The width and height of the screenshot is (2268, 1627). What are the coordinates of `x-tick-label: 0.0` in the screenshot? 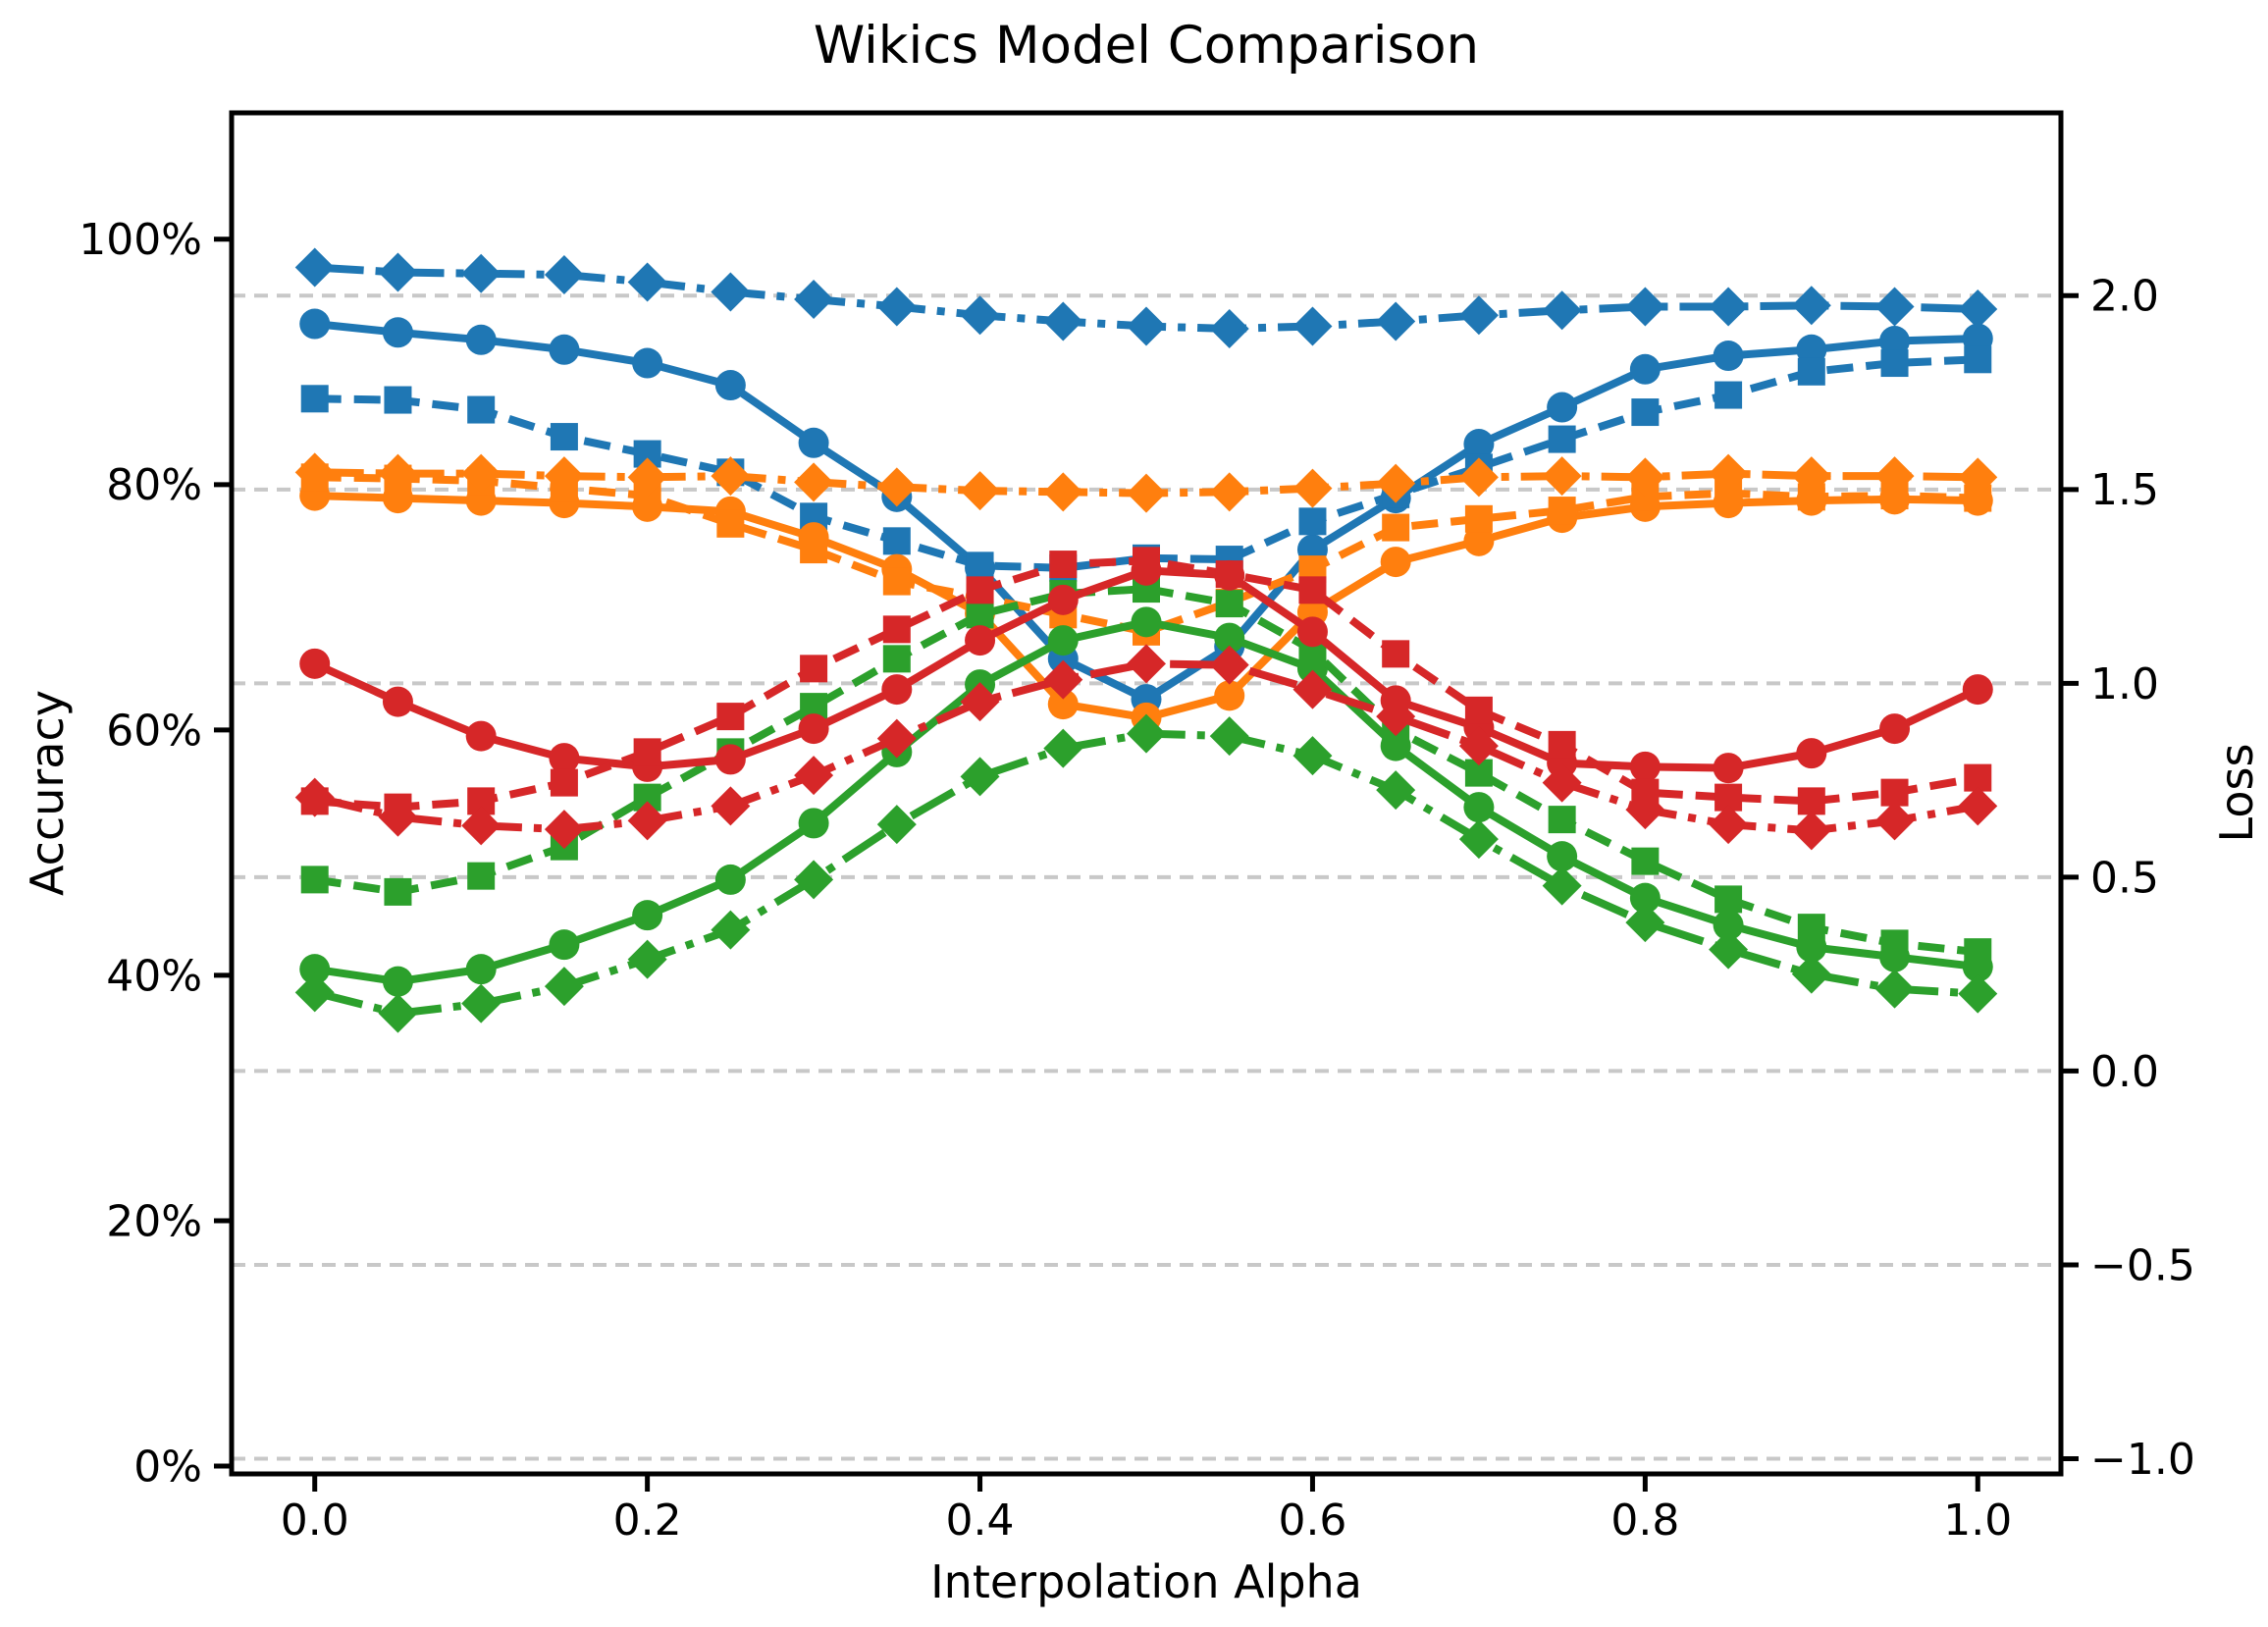 It's located at (315, 1521).